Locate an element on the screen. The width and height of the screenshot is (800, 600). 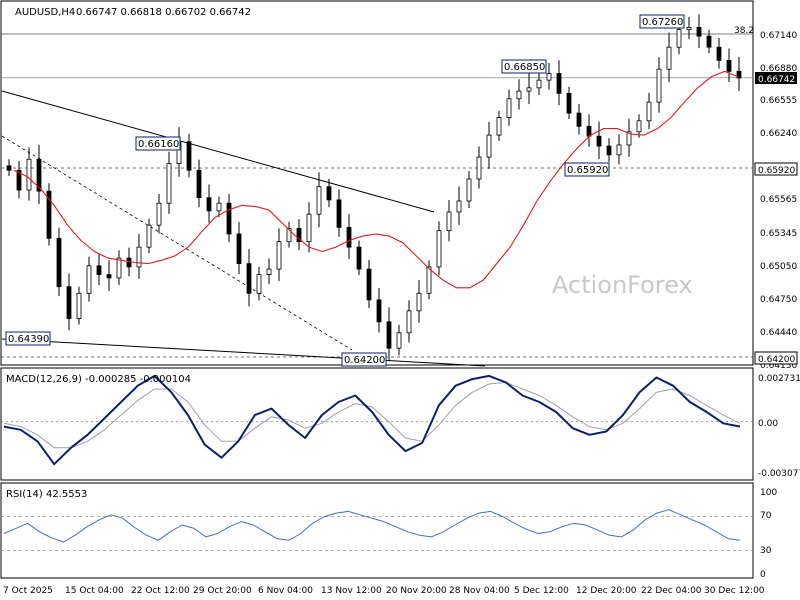
time-tick: 22 Oct 12:00 is located at coordinates (160, 591).